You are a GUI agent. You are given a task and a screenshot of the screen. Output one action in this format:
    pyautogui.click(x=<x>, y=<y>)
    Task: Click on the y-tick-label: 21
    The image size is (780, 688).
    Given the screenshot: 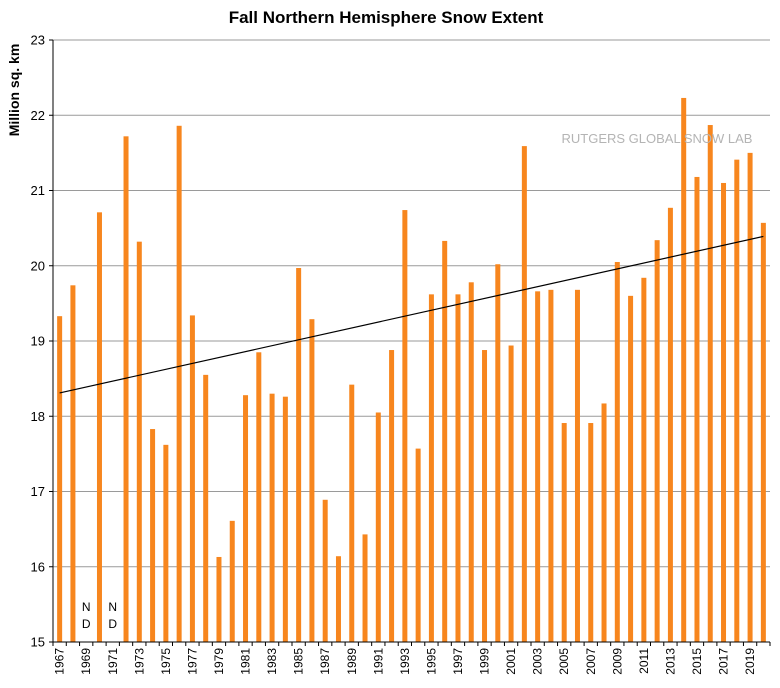 What is the action you would take?
    pyautogui.click(x=38, y=190)
    